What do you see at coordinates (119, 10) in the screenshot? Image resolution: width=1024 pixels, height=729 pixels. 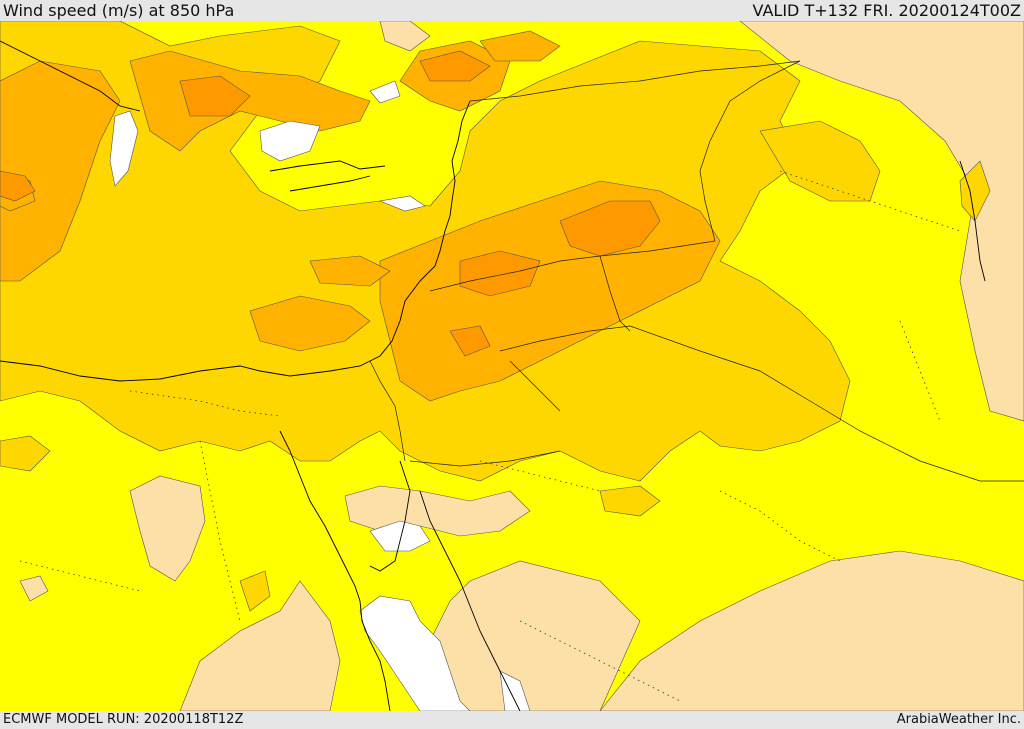 I see `map-title: Wind speed (m/s) at 850 hPa` at bounding box center [119, 10].